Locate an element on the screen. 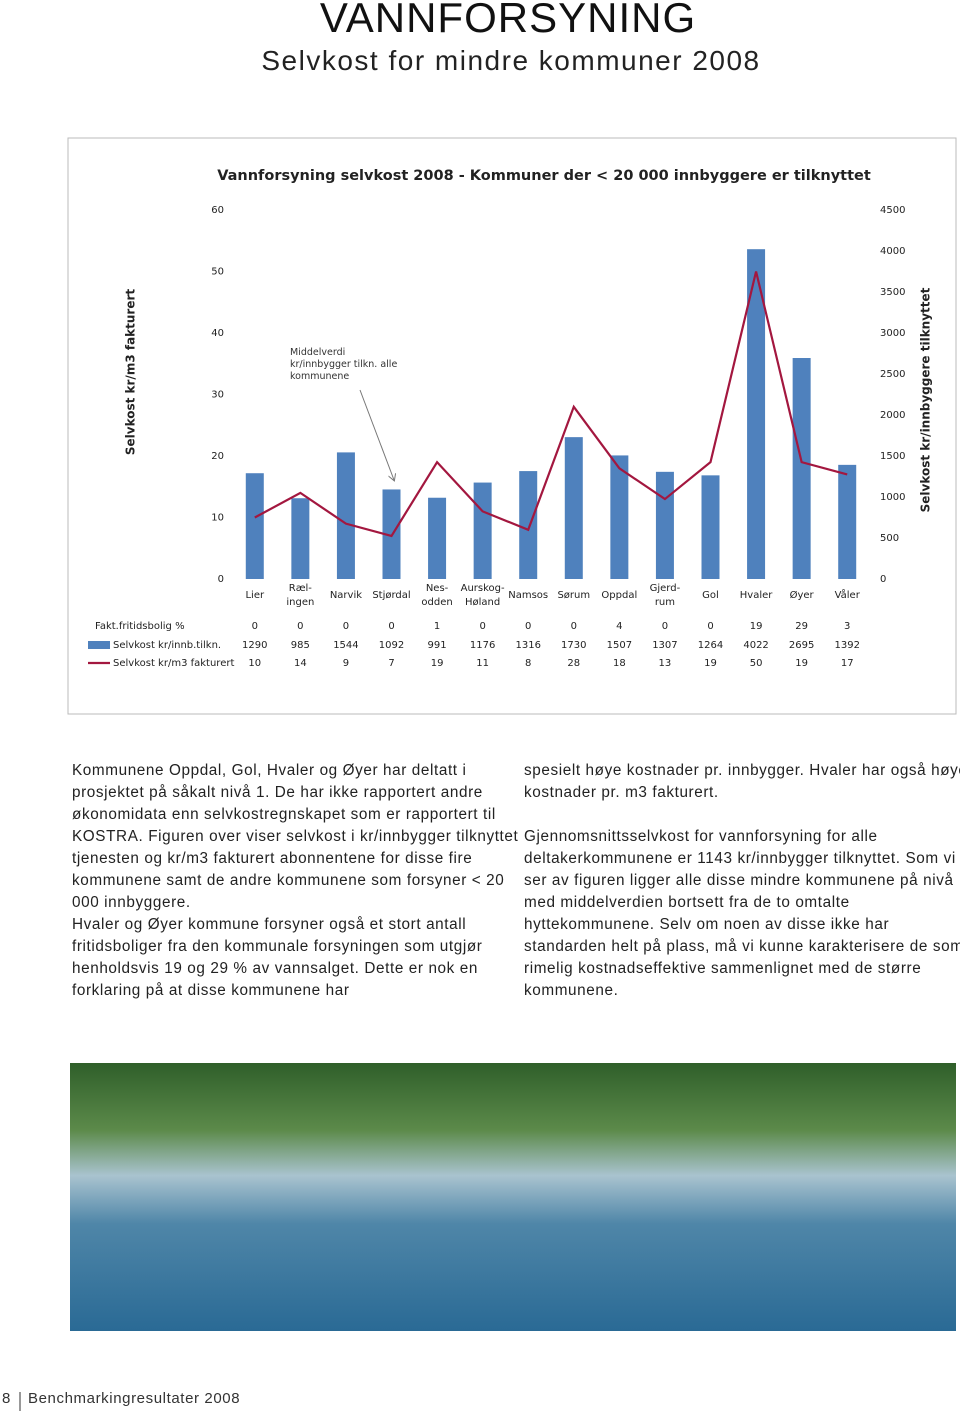 This screenshot has width=960, height=1411. y2-tick-label: 4000 is located at coordinates (892, 251).